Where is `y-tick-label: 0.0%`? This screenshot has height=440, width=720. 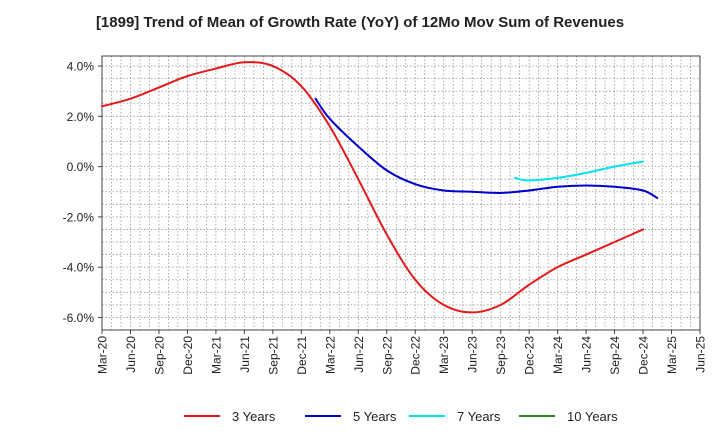
y-tick-label: 0.0% is located at coordinates (81, 167).